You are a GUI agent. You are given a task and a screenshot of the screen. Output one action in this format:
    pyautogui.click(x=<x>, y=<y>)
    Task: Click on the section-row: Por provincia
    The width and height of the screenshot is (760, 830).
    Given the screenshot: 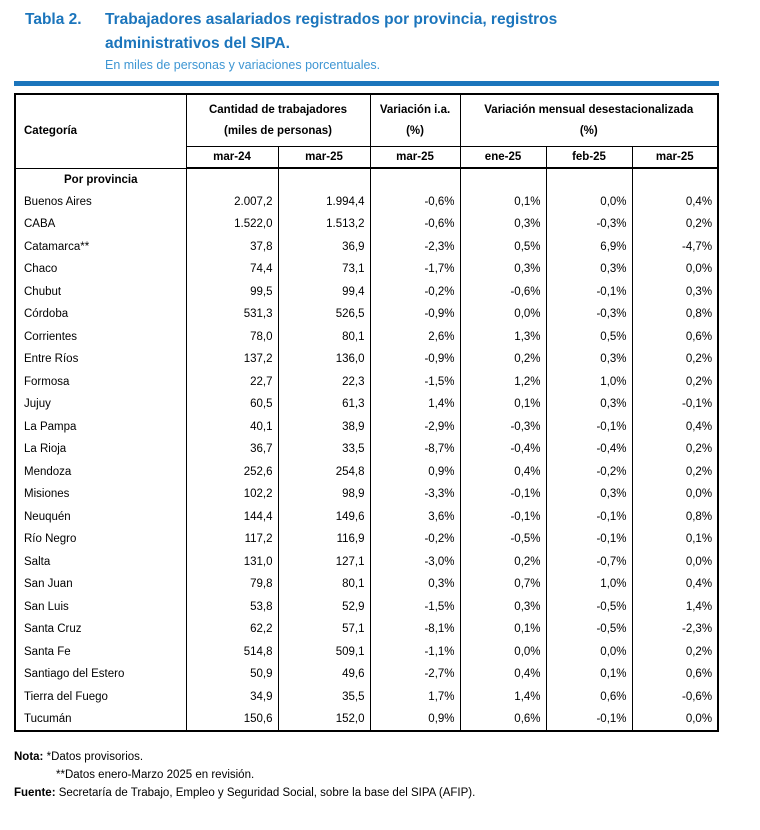 What is the action you would take?
    pyautogui.click(x=366, y=179)
    